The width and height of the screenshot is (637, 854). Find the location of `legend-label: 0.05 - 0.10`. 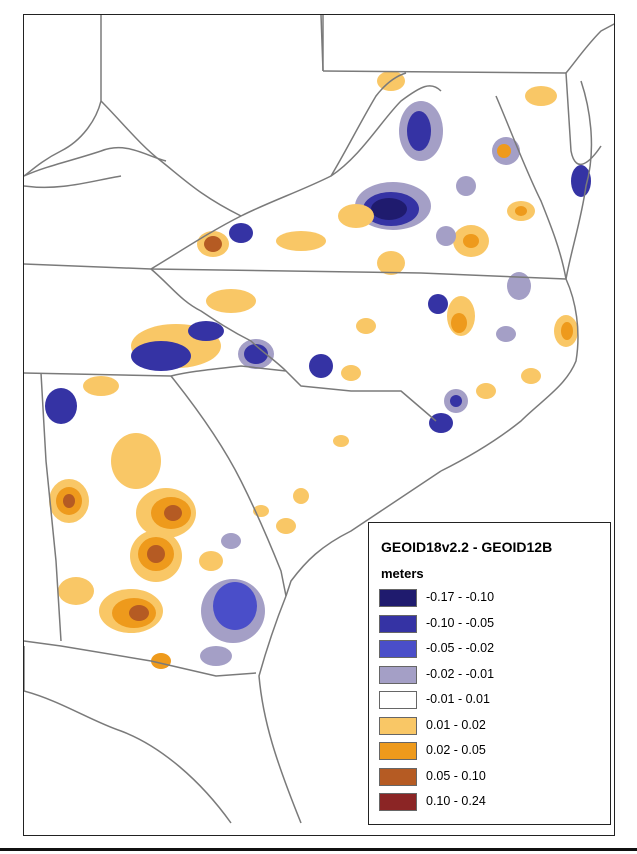

legend-label: 0.05 - 0.10 is located at coordinates (456, 775).